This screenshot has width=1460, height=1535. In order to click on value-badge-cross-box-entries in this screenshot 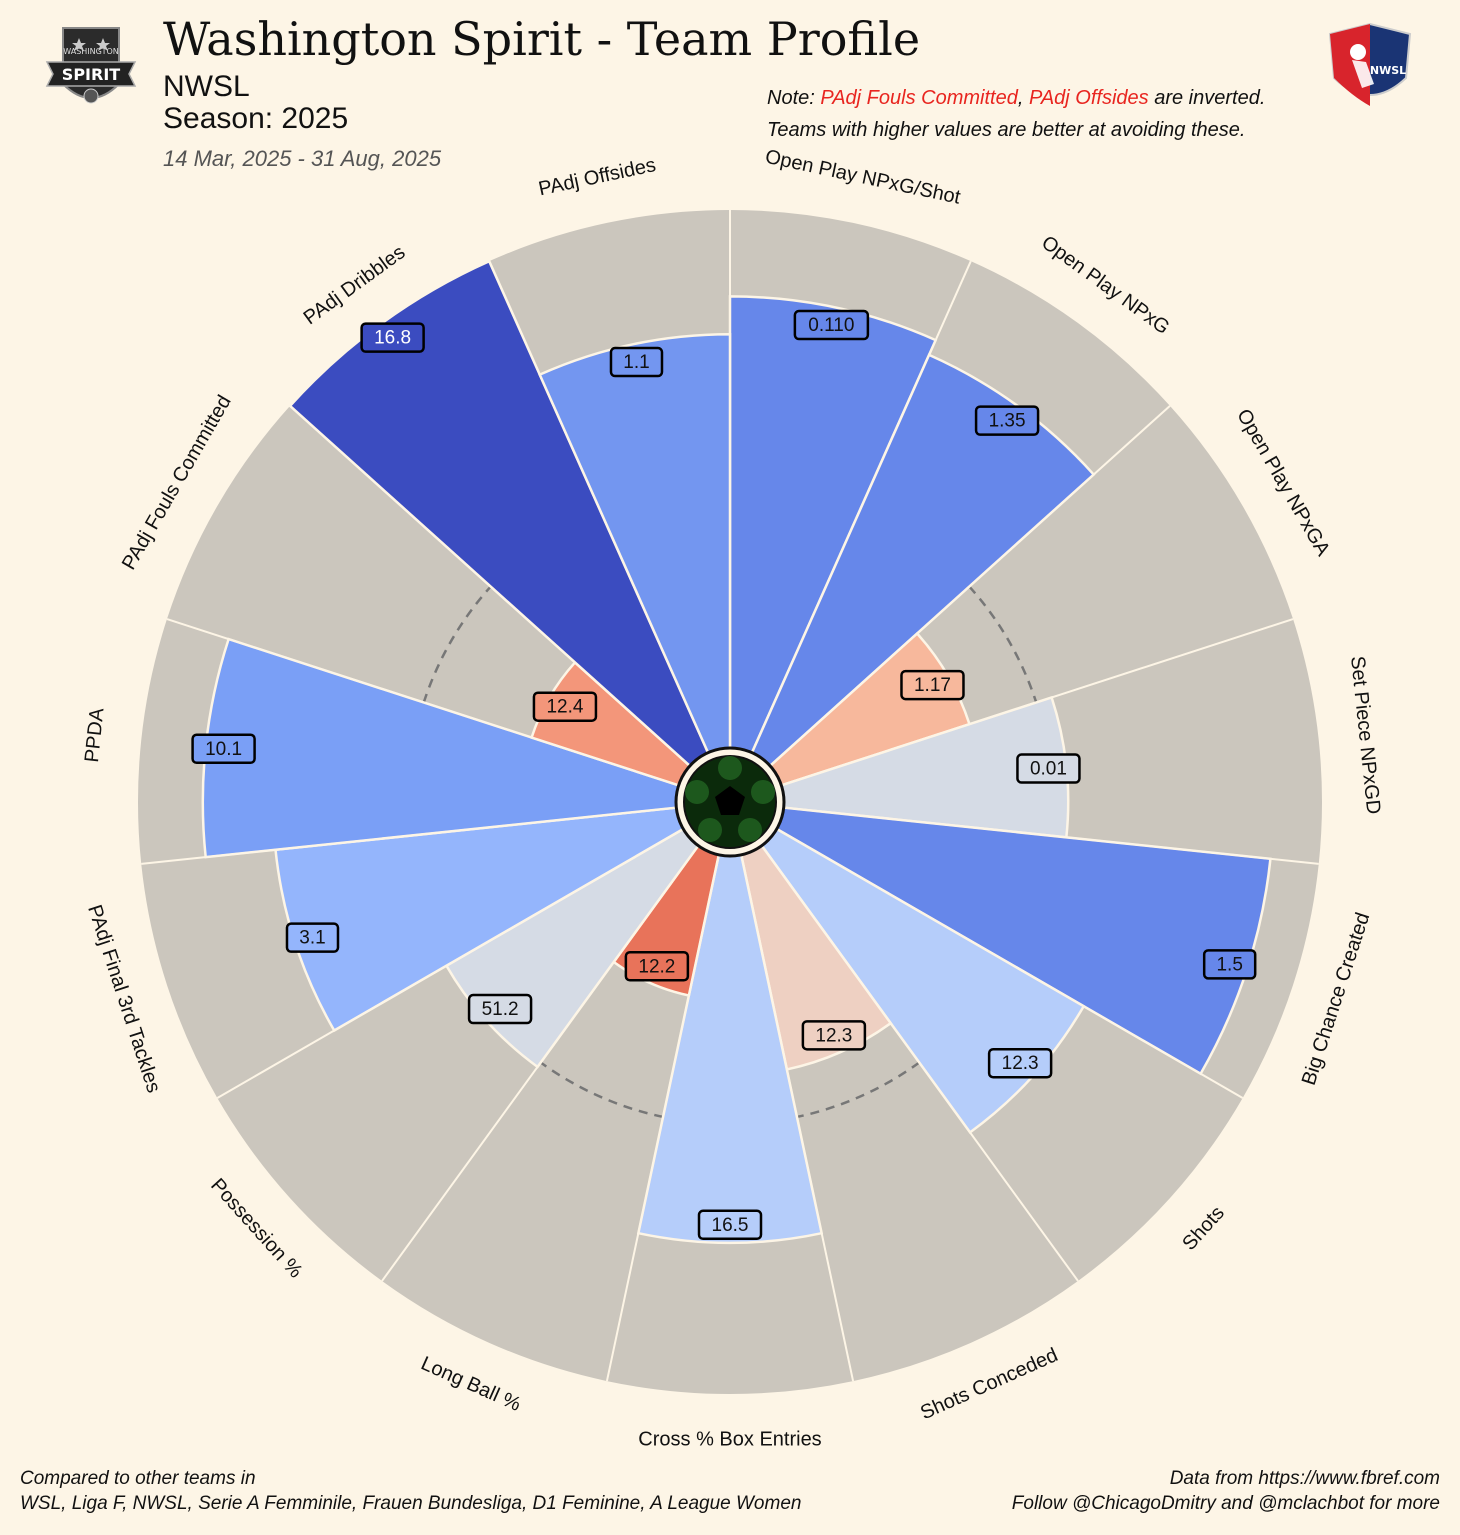, I will do `click(730, 1225)`.